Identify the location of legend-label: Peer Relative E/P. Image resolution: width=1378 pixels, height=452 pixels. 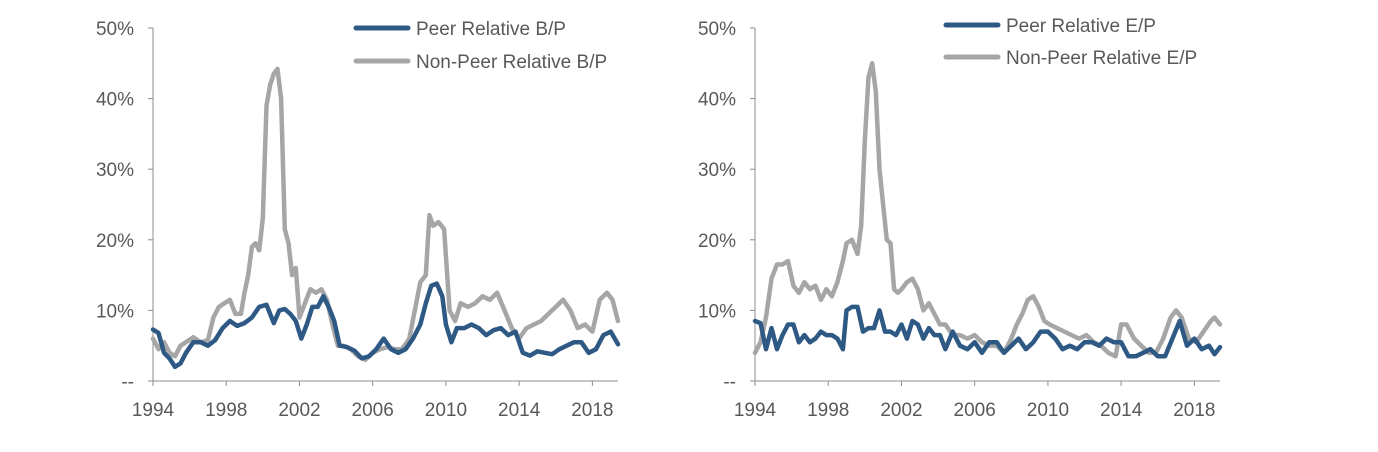
(1081, 26).